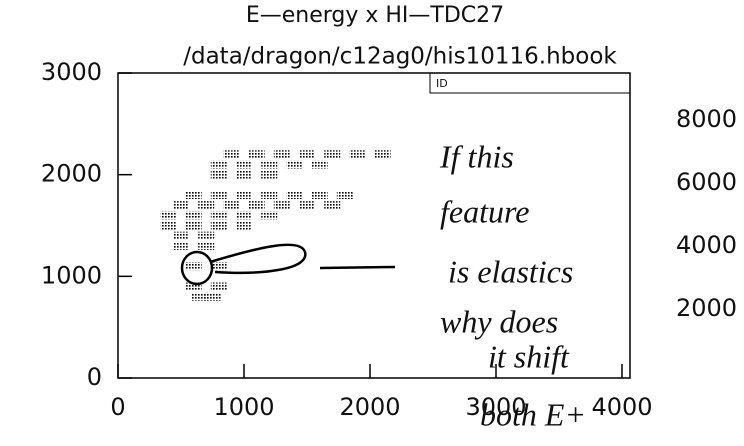 The width and height of the screenshot is (744, 446). What do you see at coordinates (533, 414) in the screenshot?
I see `handwritten-note: both E+` at bounding box center [533, 414].